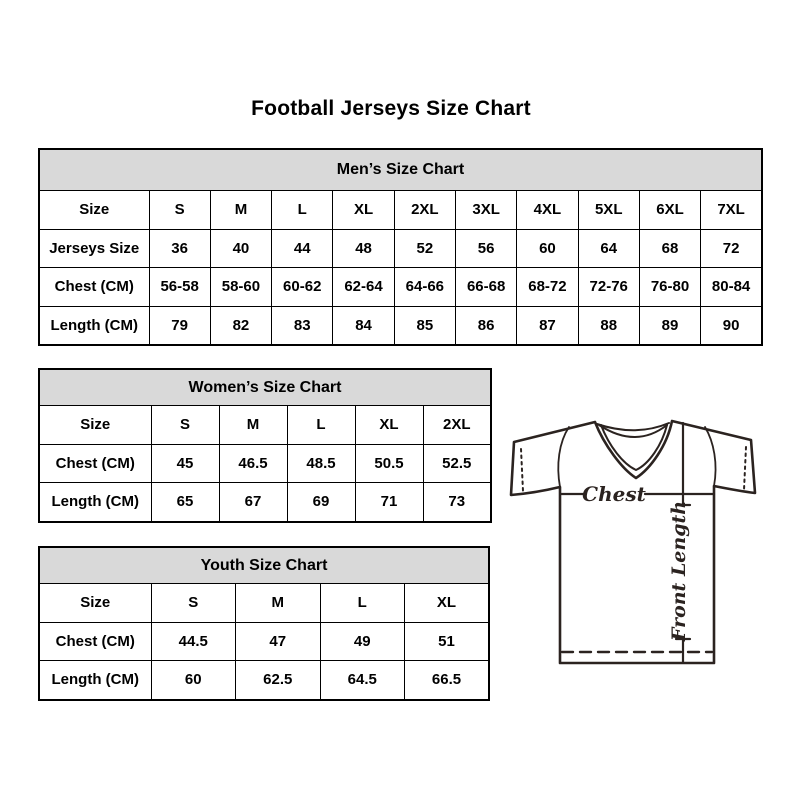  What do you see at coordinates (522, 470) in the screenshot?
I see `cuff-stitch-left` at bounding box center [522, 470].